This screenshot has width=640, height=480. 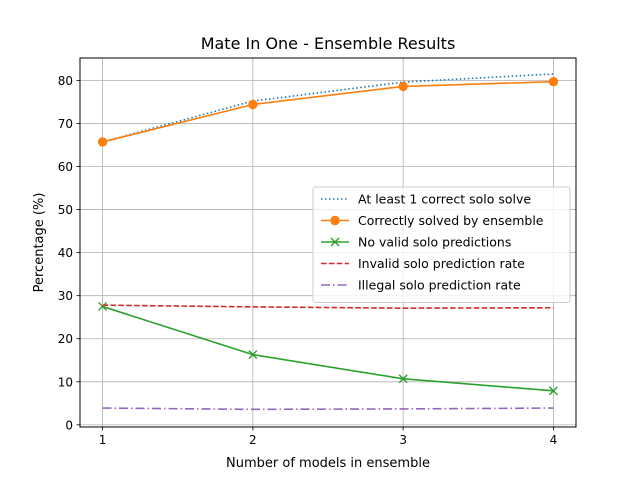 What do you see at coordinates (444, 199) in the screenshot?
I see `legend-entry-label: At least 1 correct solo solve` at bounding box center [444, 199].